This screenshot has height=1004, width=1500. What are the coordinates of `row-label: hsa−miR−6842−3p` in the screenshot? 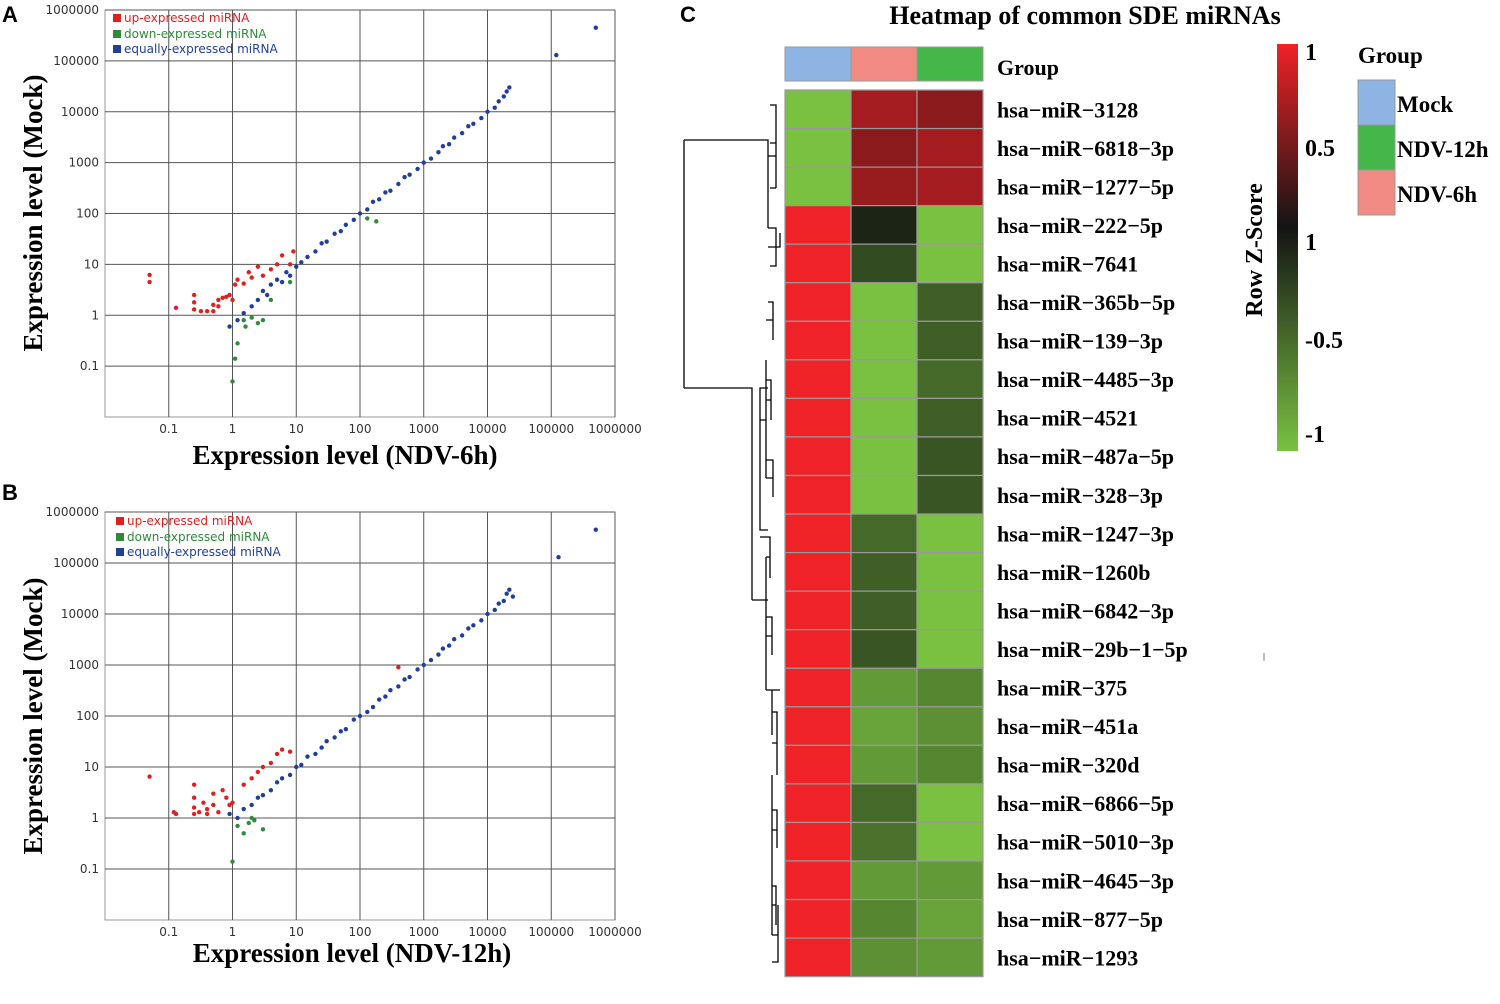 It's located at (1085, 610).